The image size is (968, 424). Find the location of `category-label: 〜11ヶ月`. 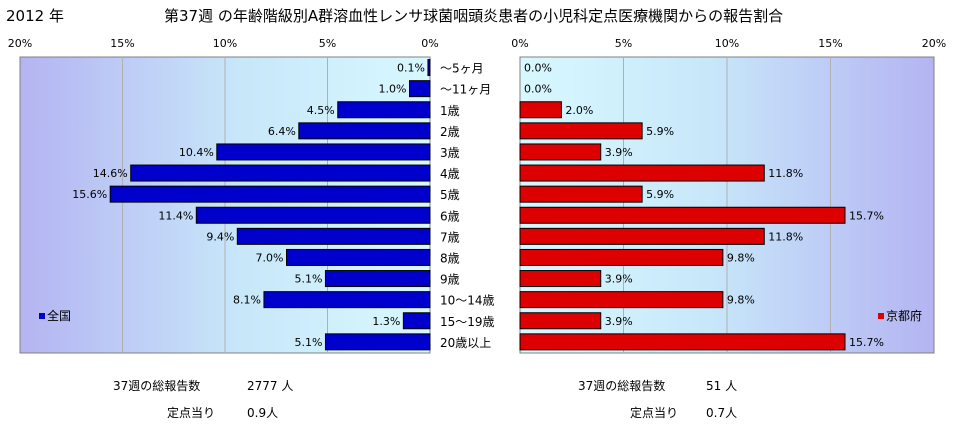

category-label: 〜11ヶ月 is located at coordinates (465, 90).